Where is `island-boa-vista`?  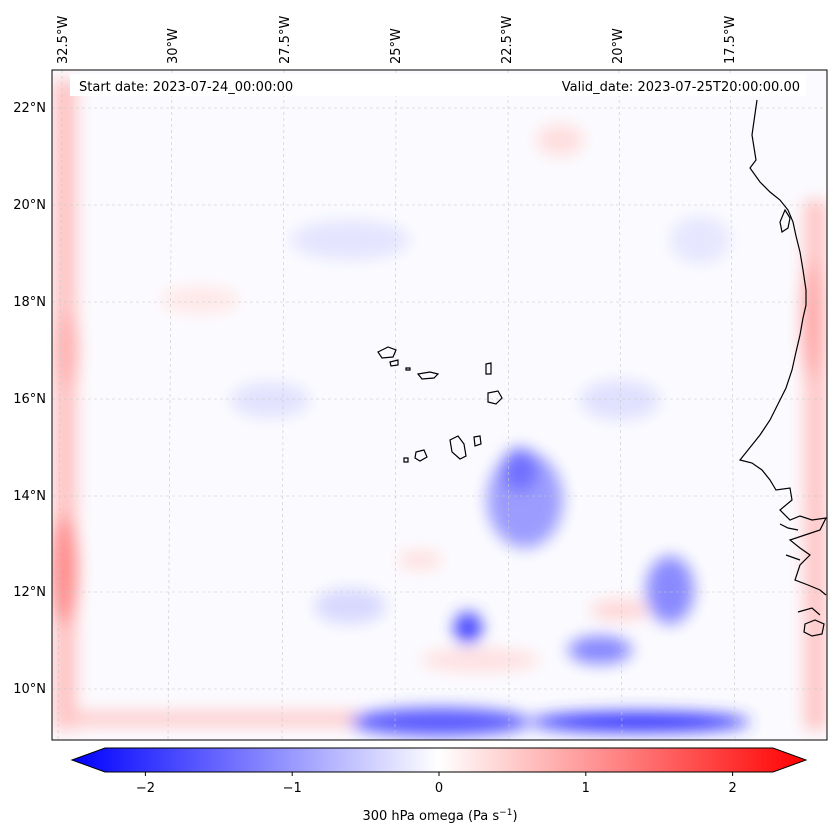 island-boa-vista is located at coordinates (495, 397).